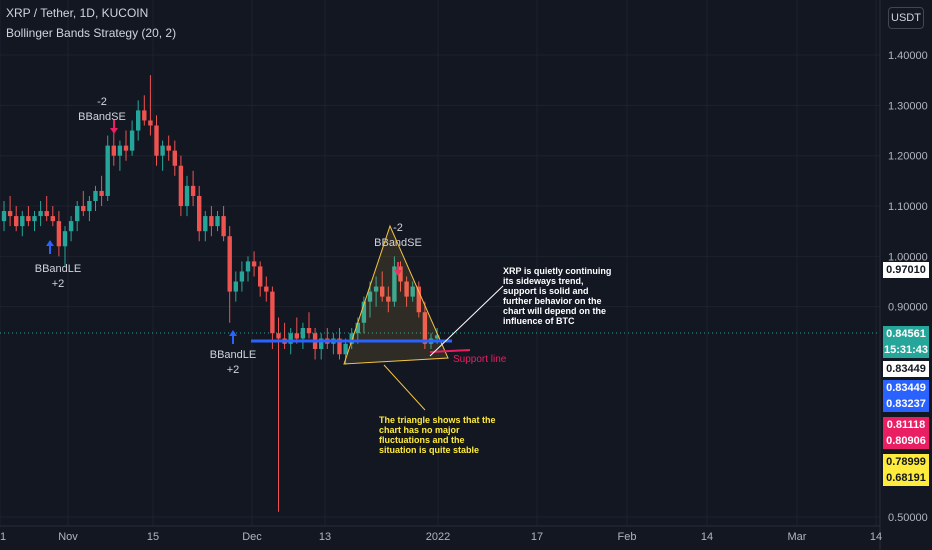 The height and width of the screenshot is (550, 932). Describe the element at coordinates (906, 404) in the screenshot. I see `price-tag: 0.83237` at that location.